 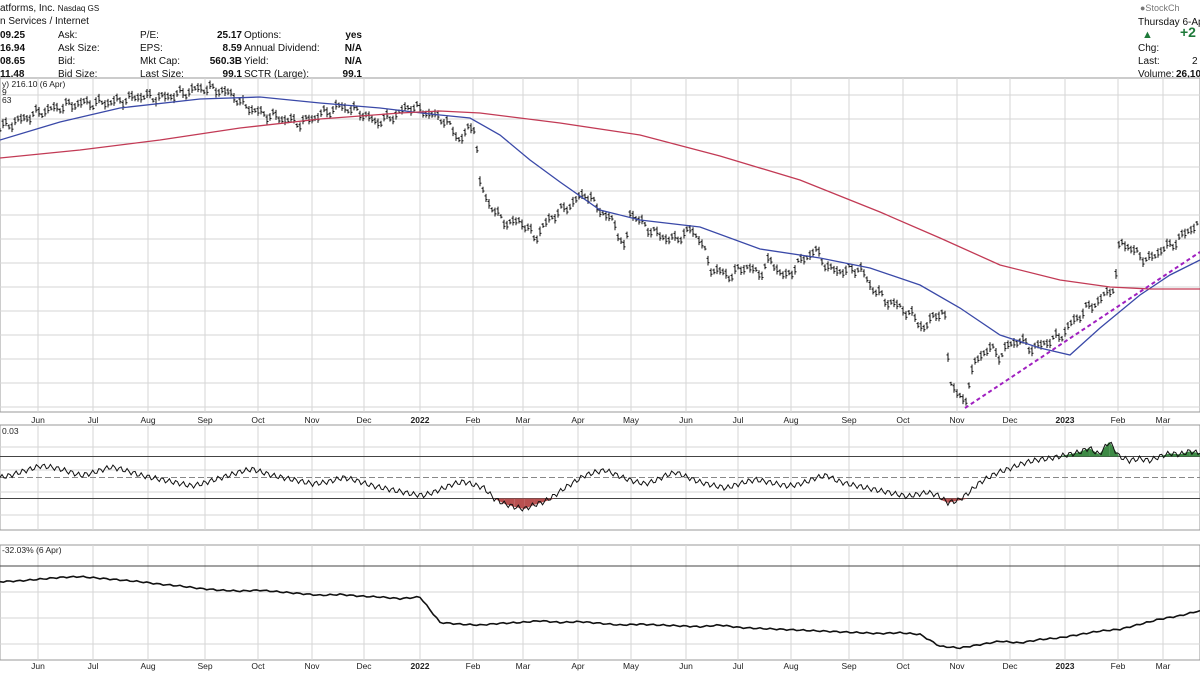 I want to click on quote-val: 25.17, so click(x=229, y=35).